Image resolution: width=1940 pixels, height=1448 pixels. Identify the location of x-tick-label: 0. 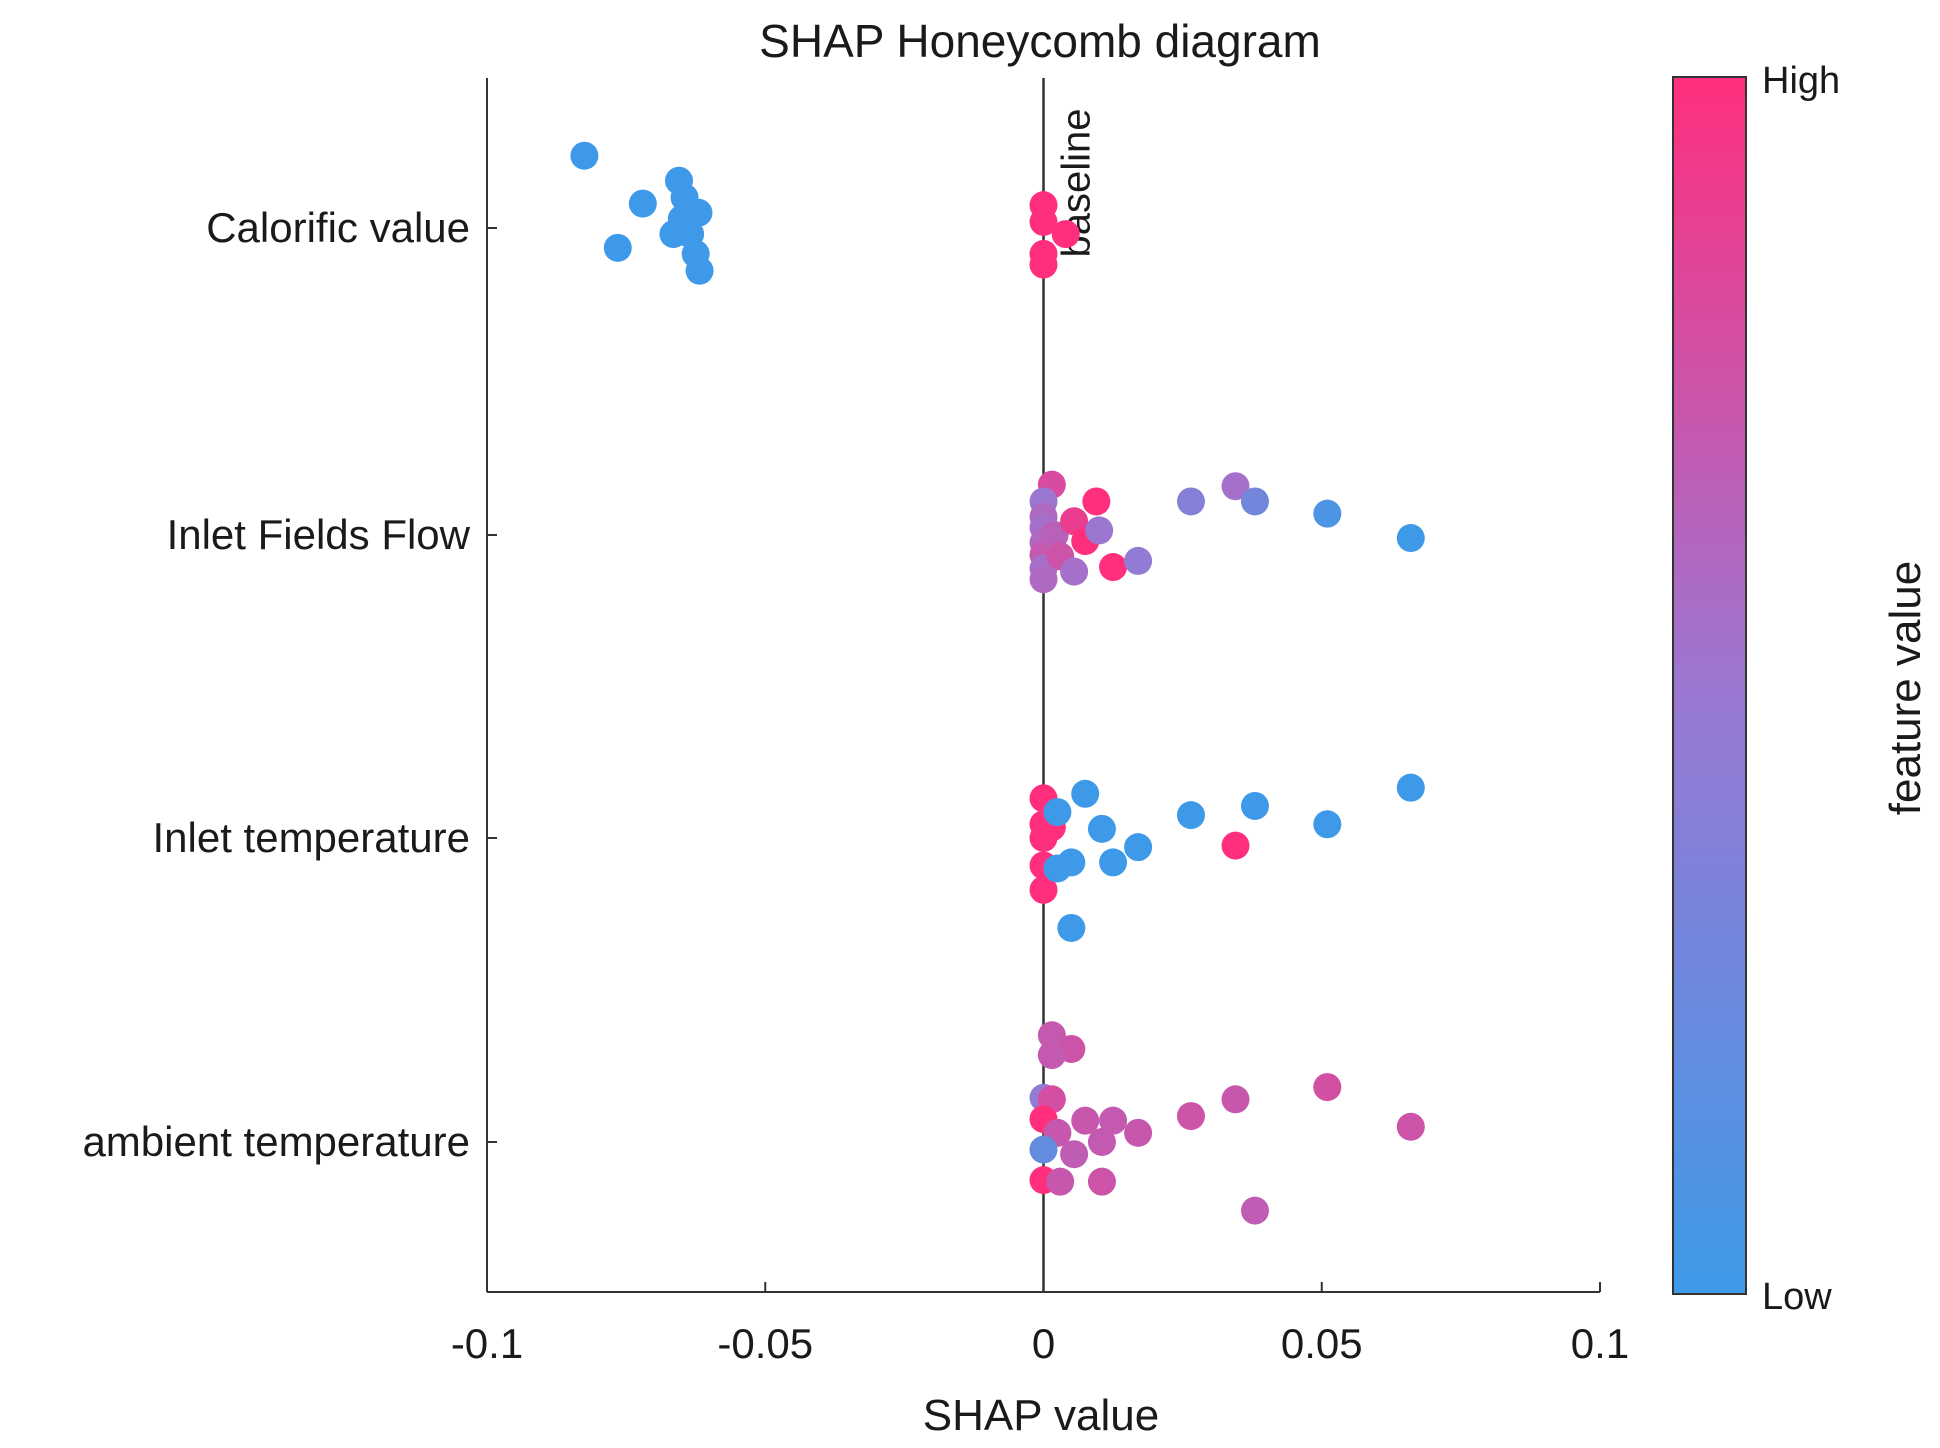
(1043, 1343).